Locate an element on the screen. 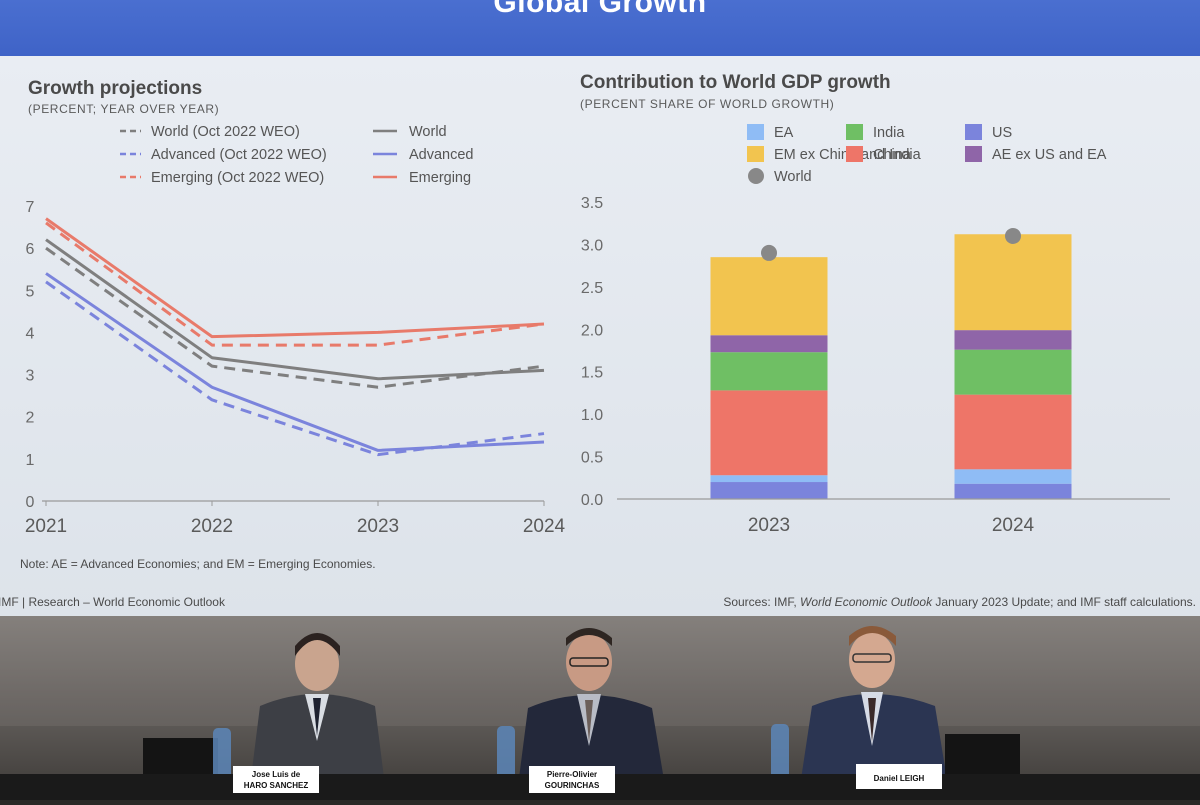 This screenshot has width=1200, height=805. legend-label: Emerging (Oct 2022 WEO) is located at coordinates (237, 178).